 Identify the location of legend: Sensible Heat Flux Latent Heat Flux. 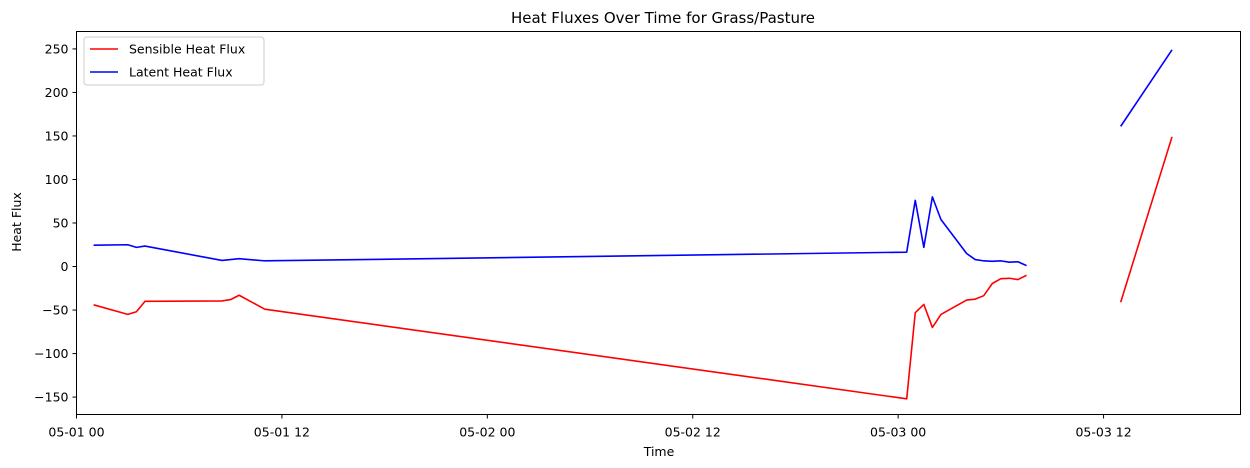
(174, 61).